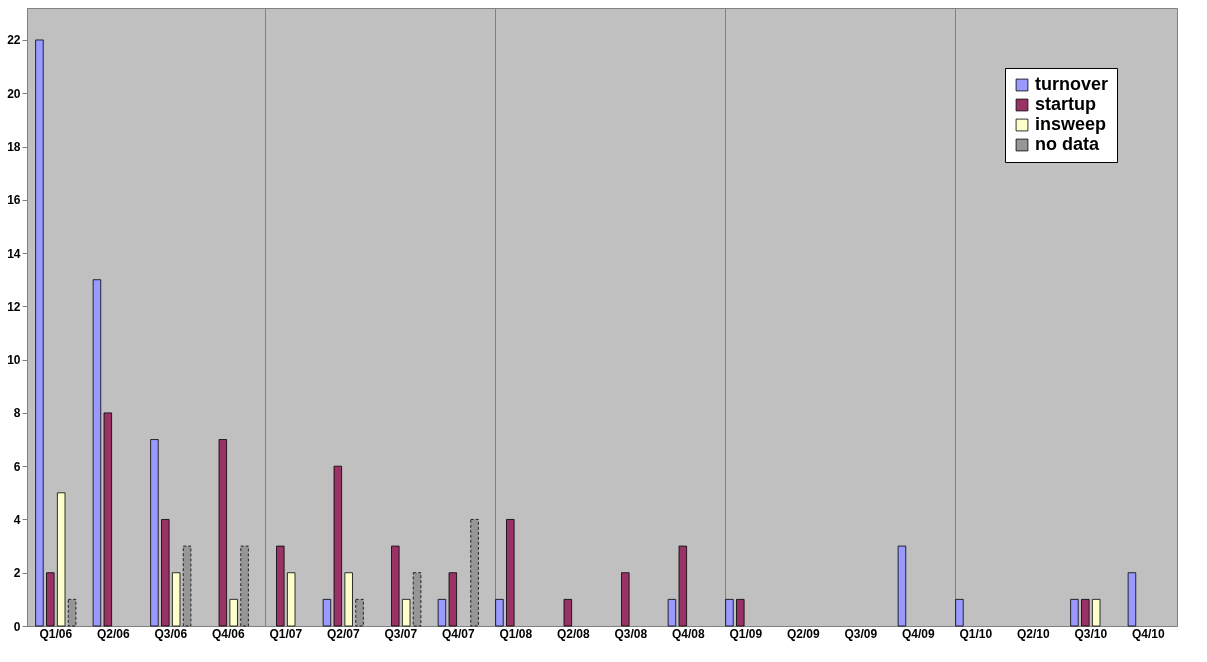 The width and height of the screenshot is (1207, 662). What do you see at coordinates (631, 633) in the screenshot?
I see `x-tick-label: Q3/08` at bounding box center [631, 633].